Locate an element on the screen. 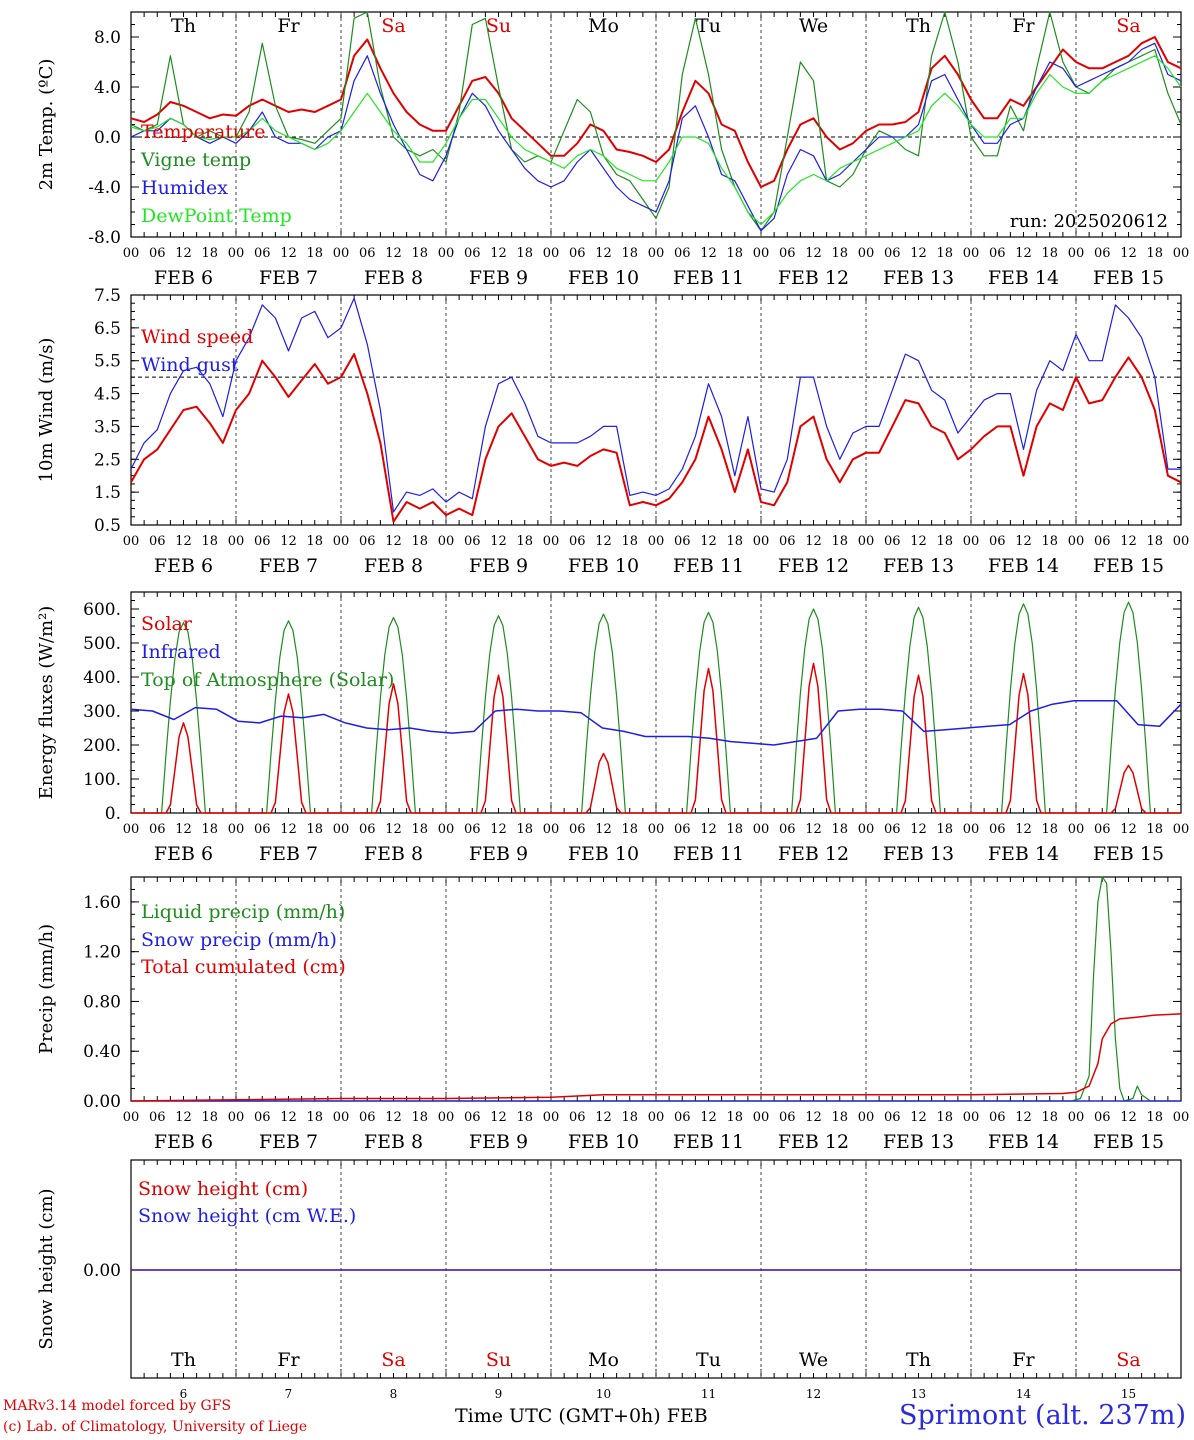 Image resolution: width=1194 pixels, height=1440 pixels. day-number-label: 12 is located at coordinates (813, 1394).